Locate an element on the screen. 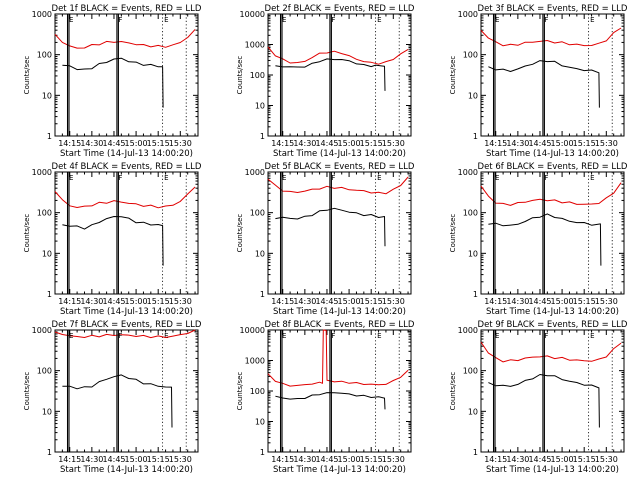  panel-title: Det 5f BLACK = Events, RED = LLD is located at coordinates (340, 167).